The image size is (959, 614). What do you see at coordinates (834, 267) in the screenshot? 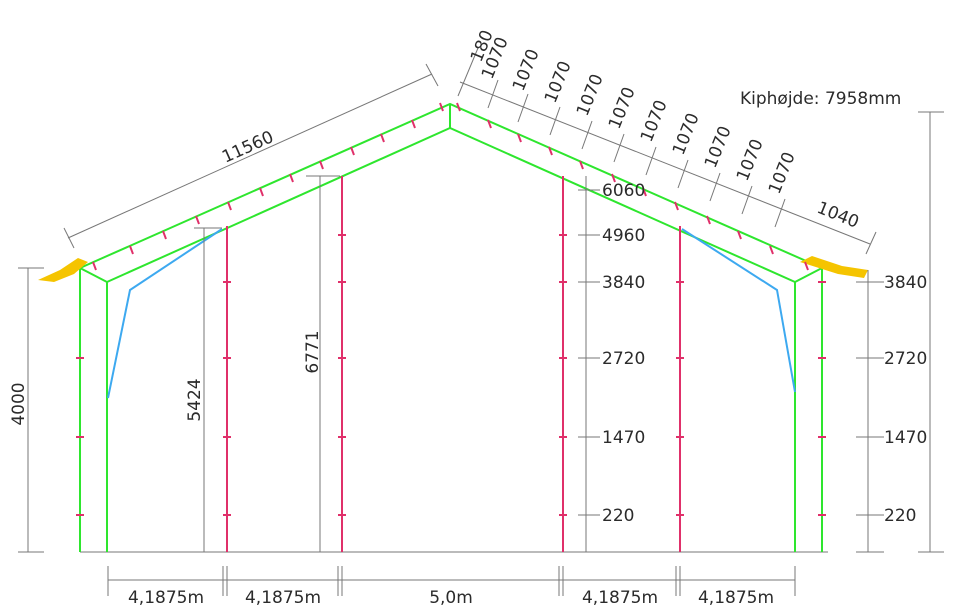
I see `right-gutter` at bounding box center [834, 267].